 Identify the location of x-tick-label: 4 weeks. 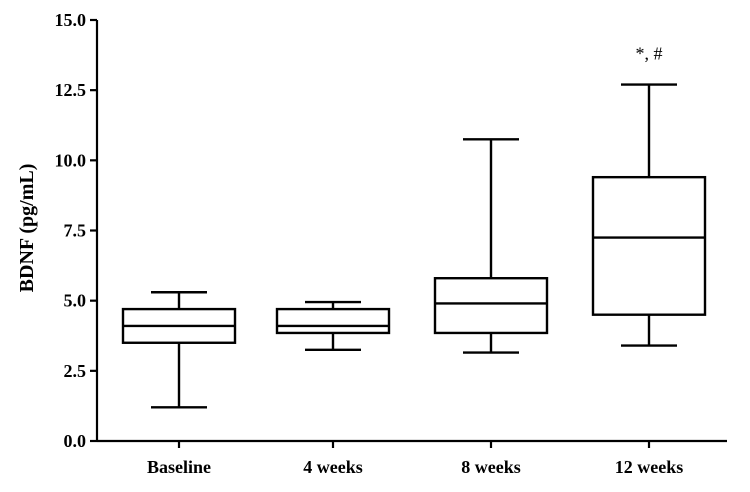
(333, 467).